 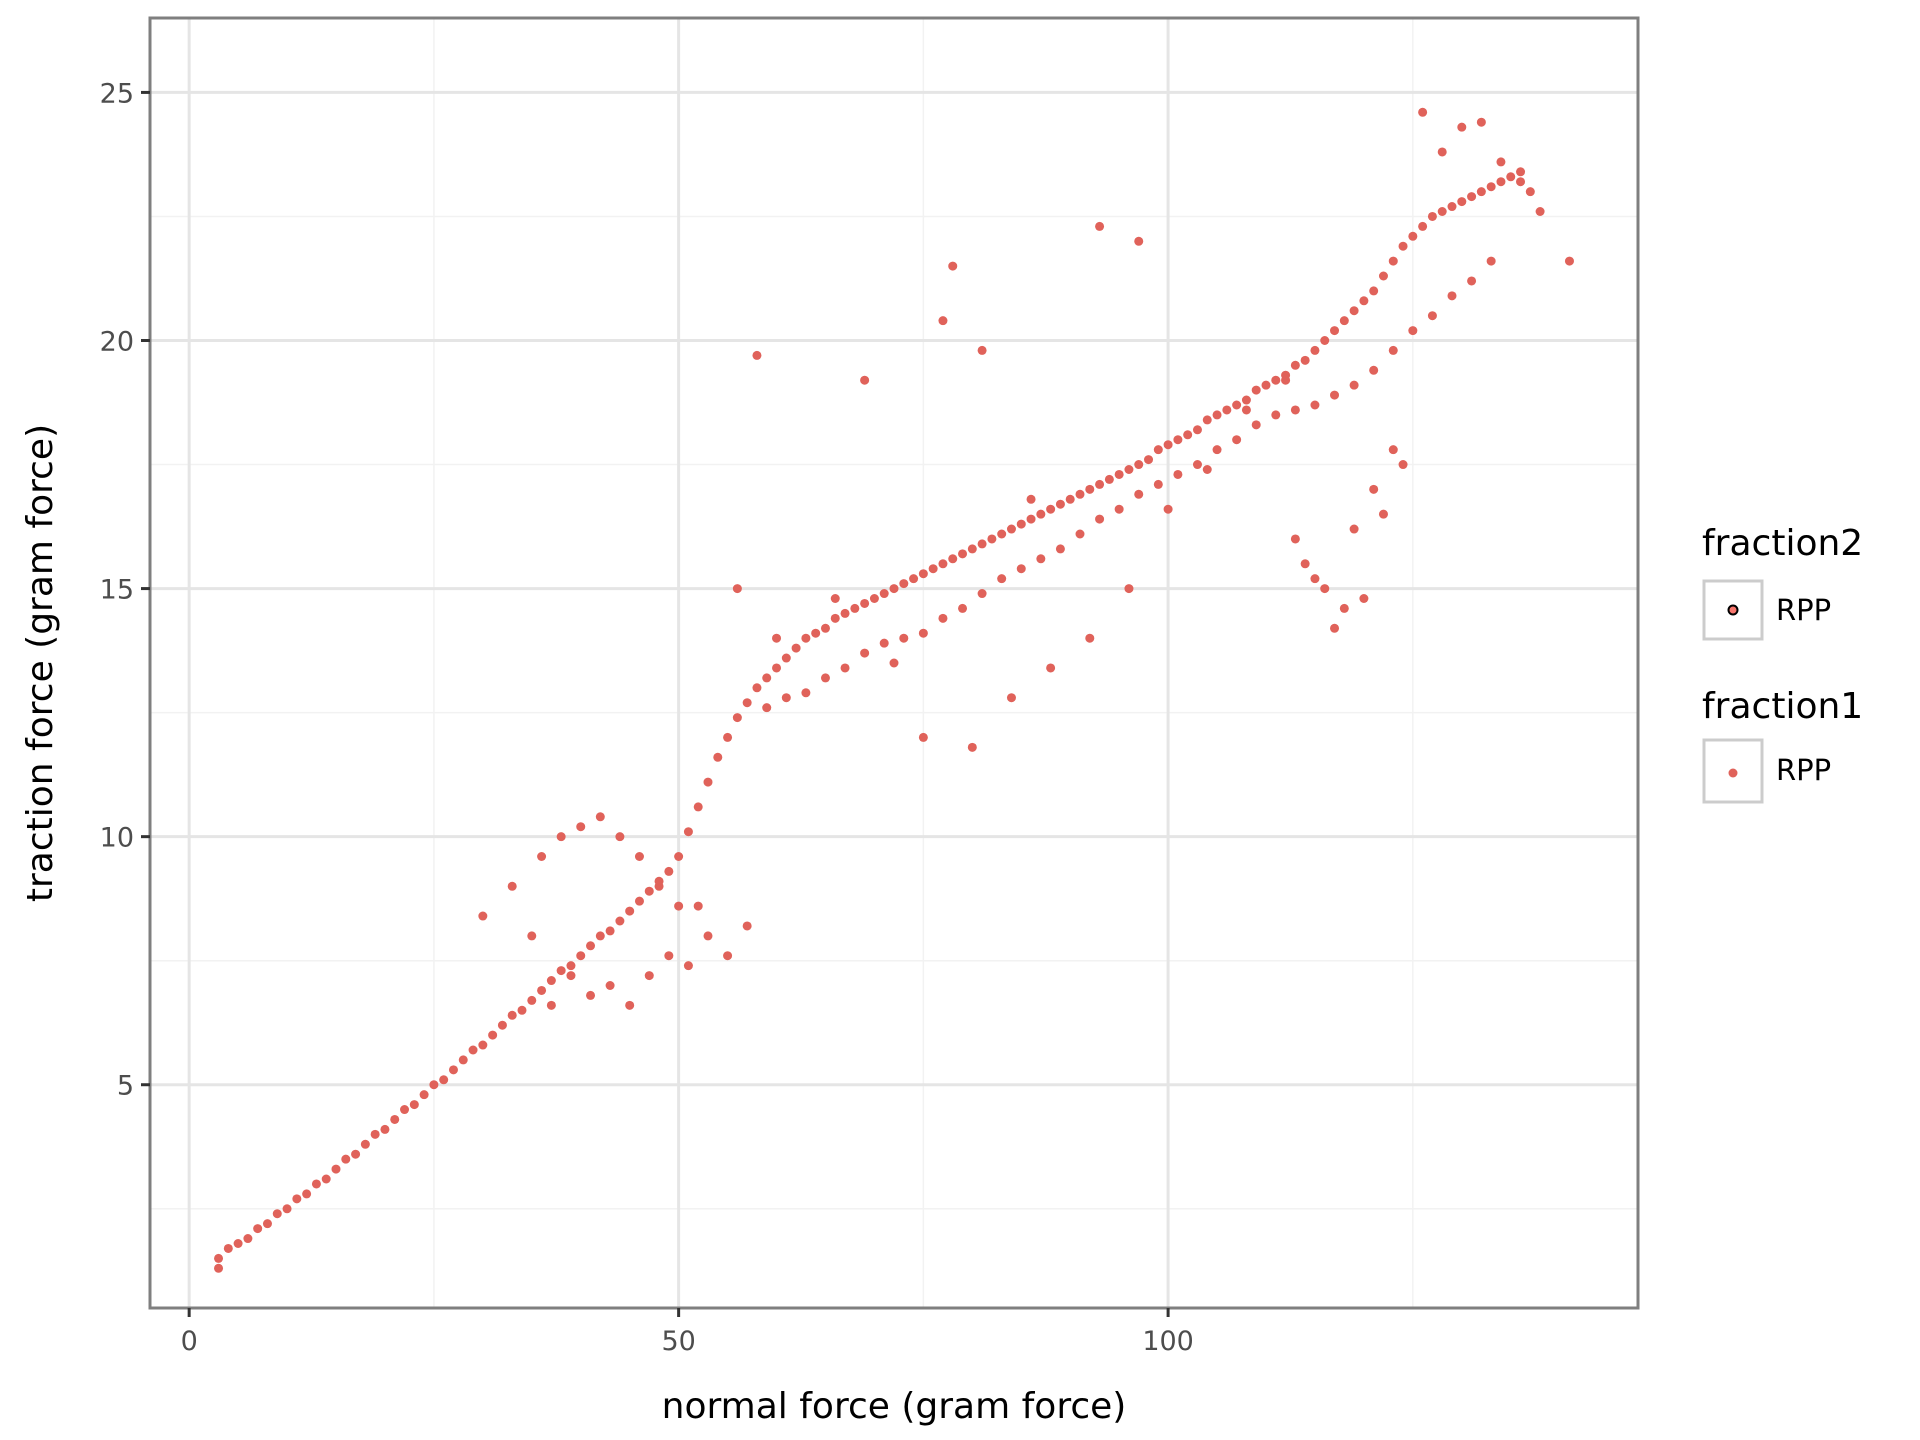 What do you see at coordinates (189, 1341) in the screenshot?
I see `x-tick-label: 0` at bounding box center [189, 1341].